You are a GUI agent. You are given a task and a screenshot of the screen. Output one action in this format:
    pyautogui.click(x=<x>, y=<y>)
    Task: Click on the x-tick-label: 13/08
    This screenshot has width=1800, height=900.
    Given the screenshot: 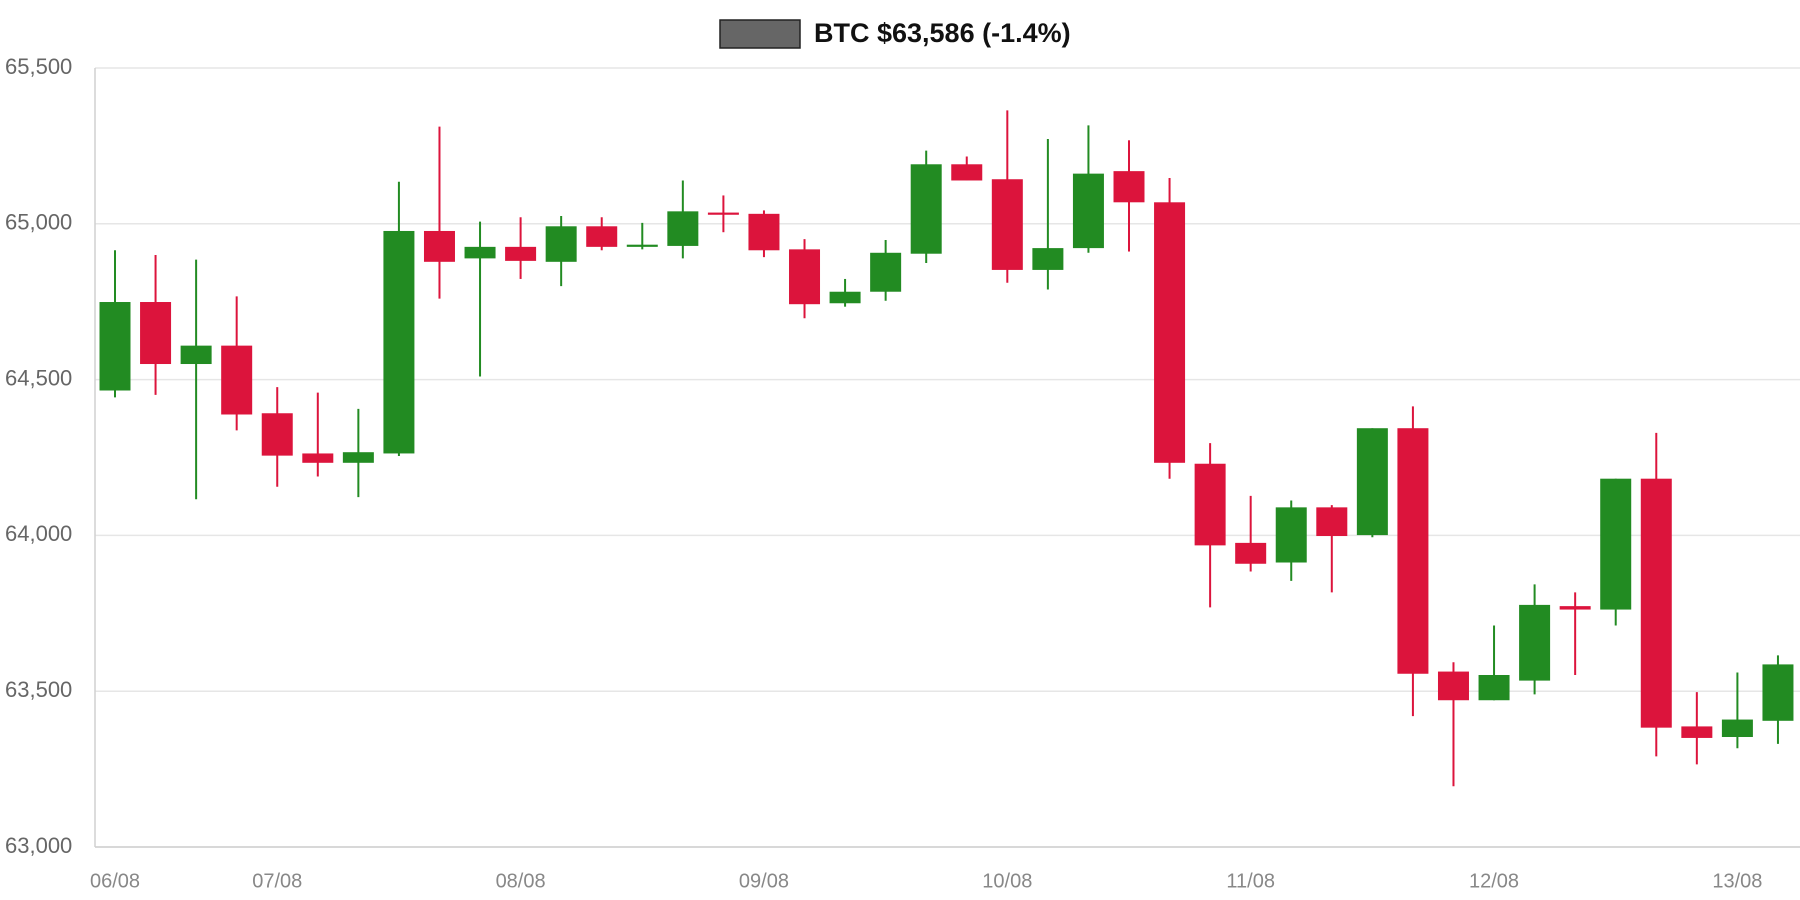 What is the action you would take?
    pyautogui.click(x=1737, y=881)
    